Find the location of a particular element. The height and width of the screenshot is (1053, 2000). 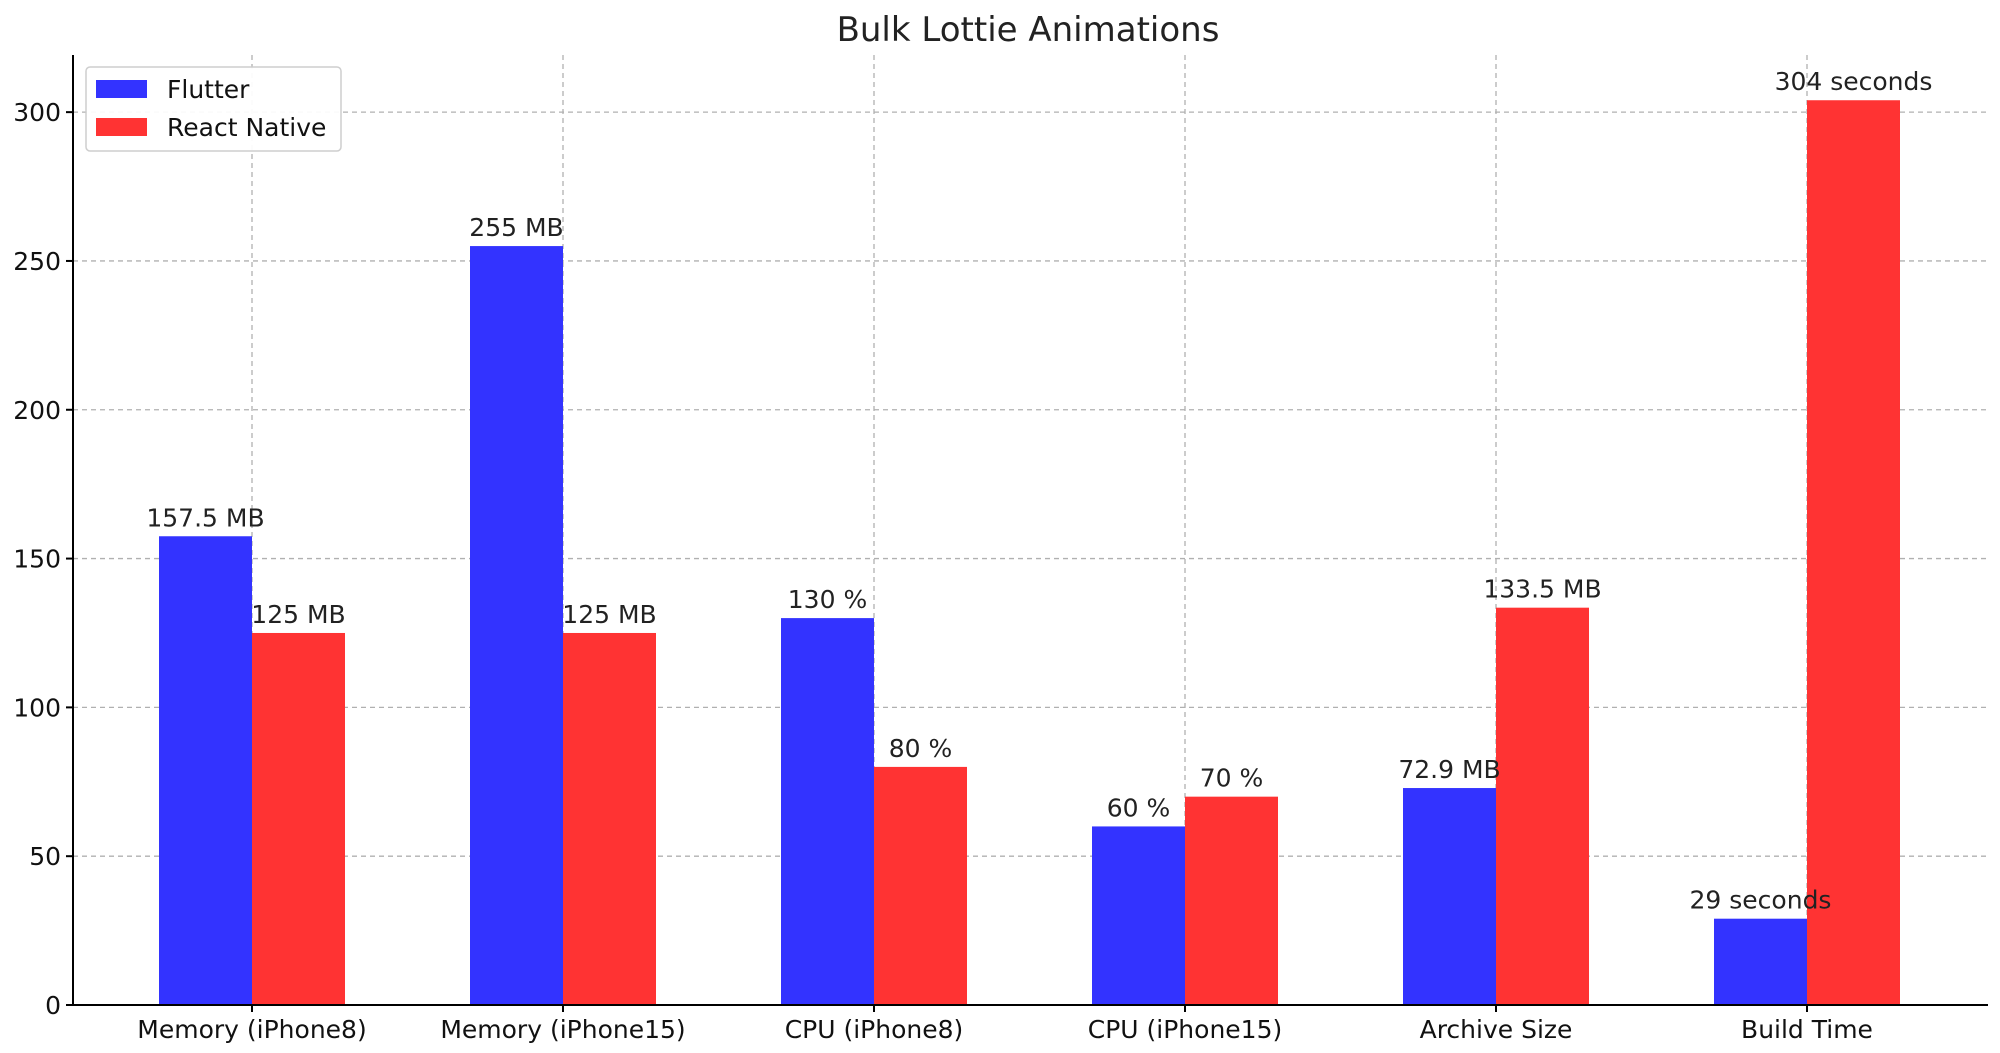

y-tick-label: 300 is located at coordinates (37, 112).